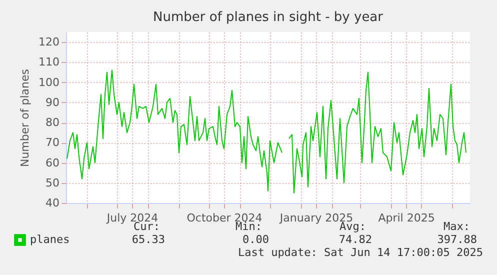  What do you see at coordinates (53, 102) in the screenshot?
I see `y-tick-label: 90` at bounding box center [53, 102].